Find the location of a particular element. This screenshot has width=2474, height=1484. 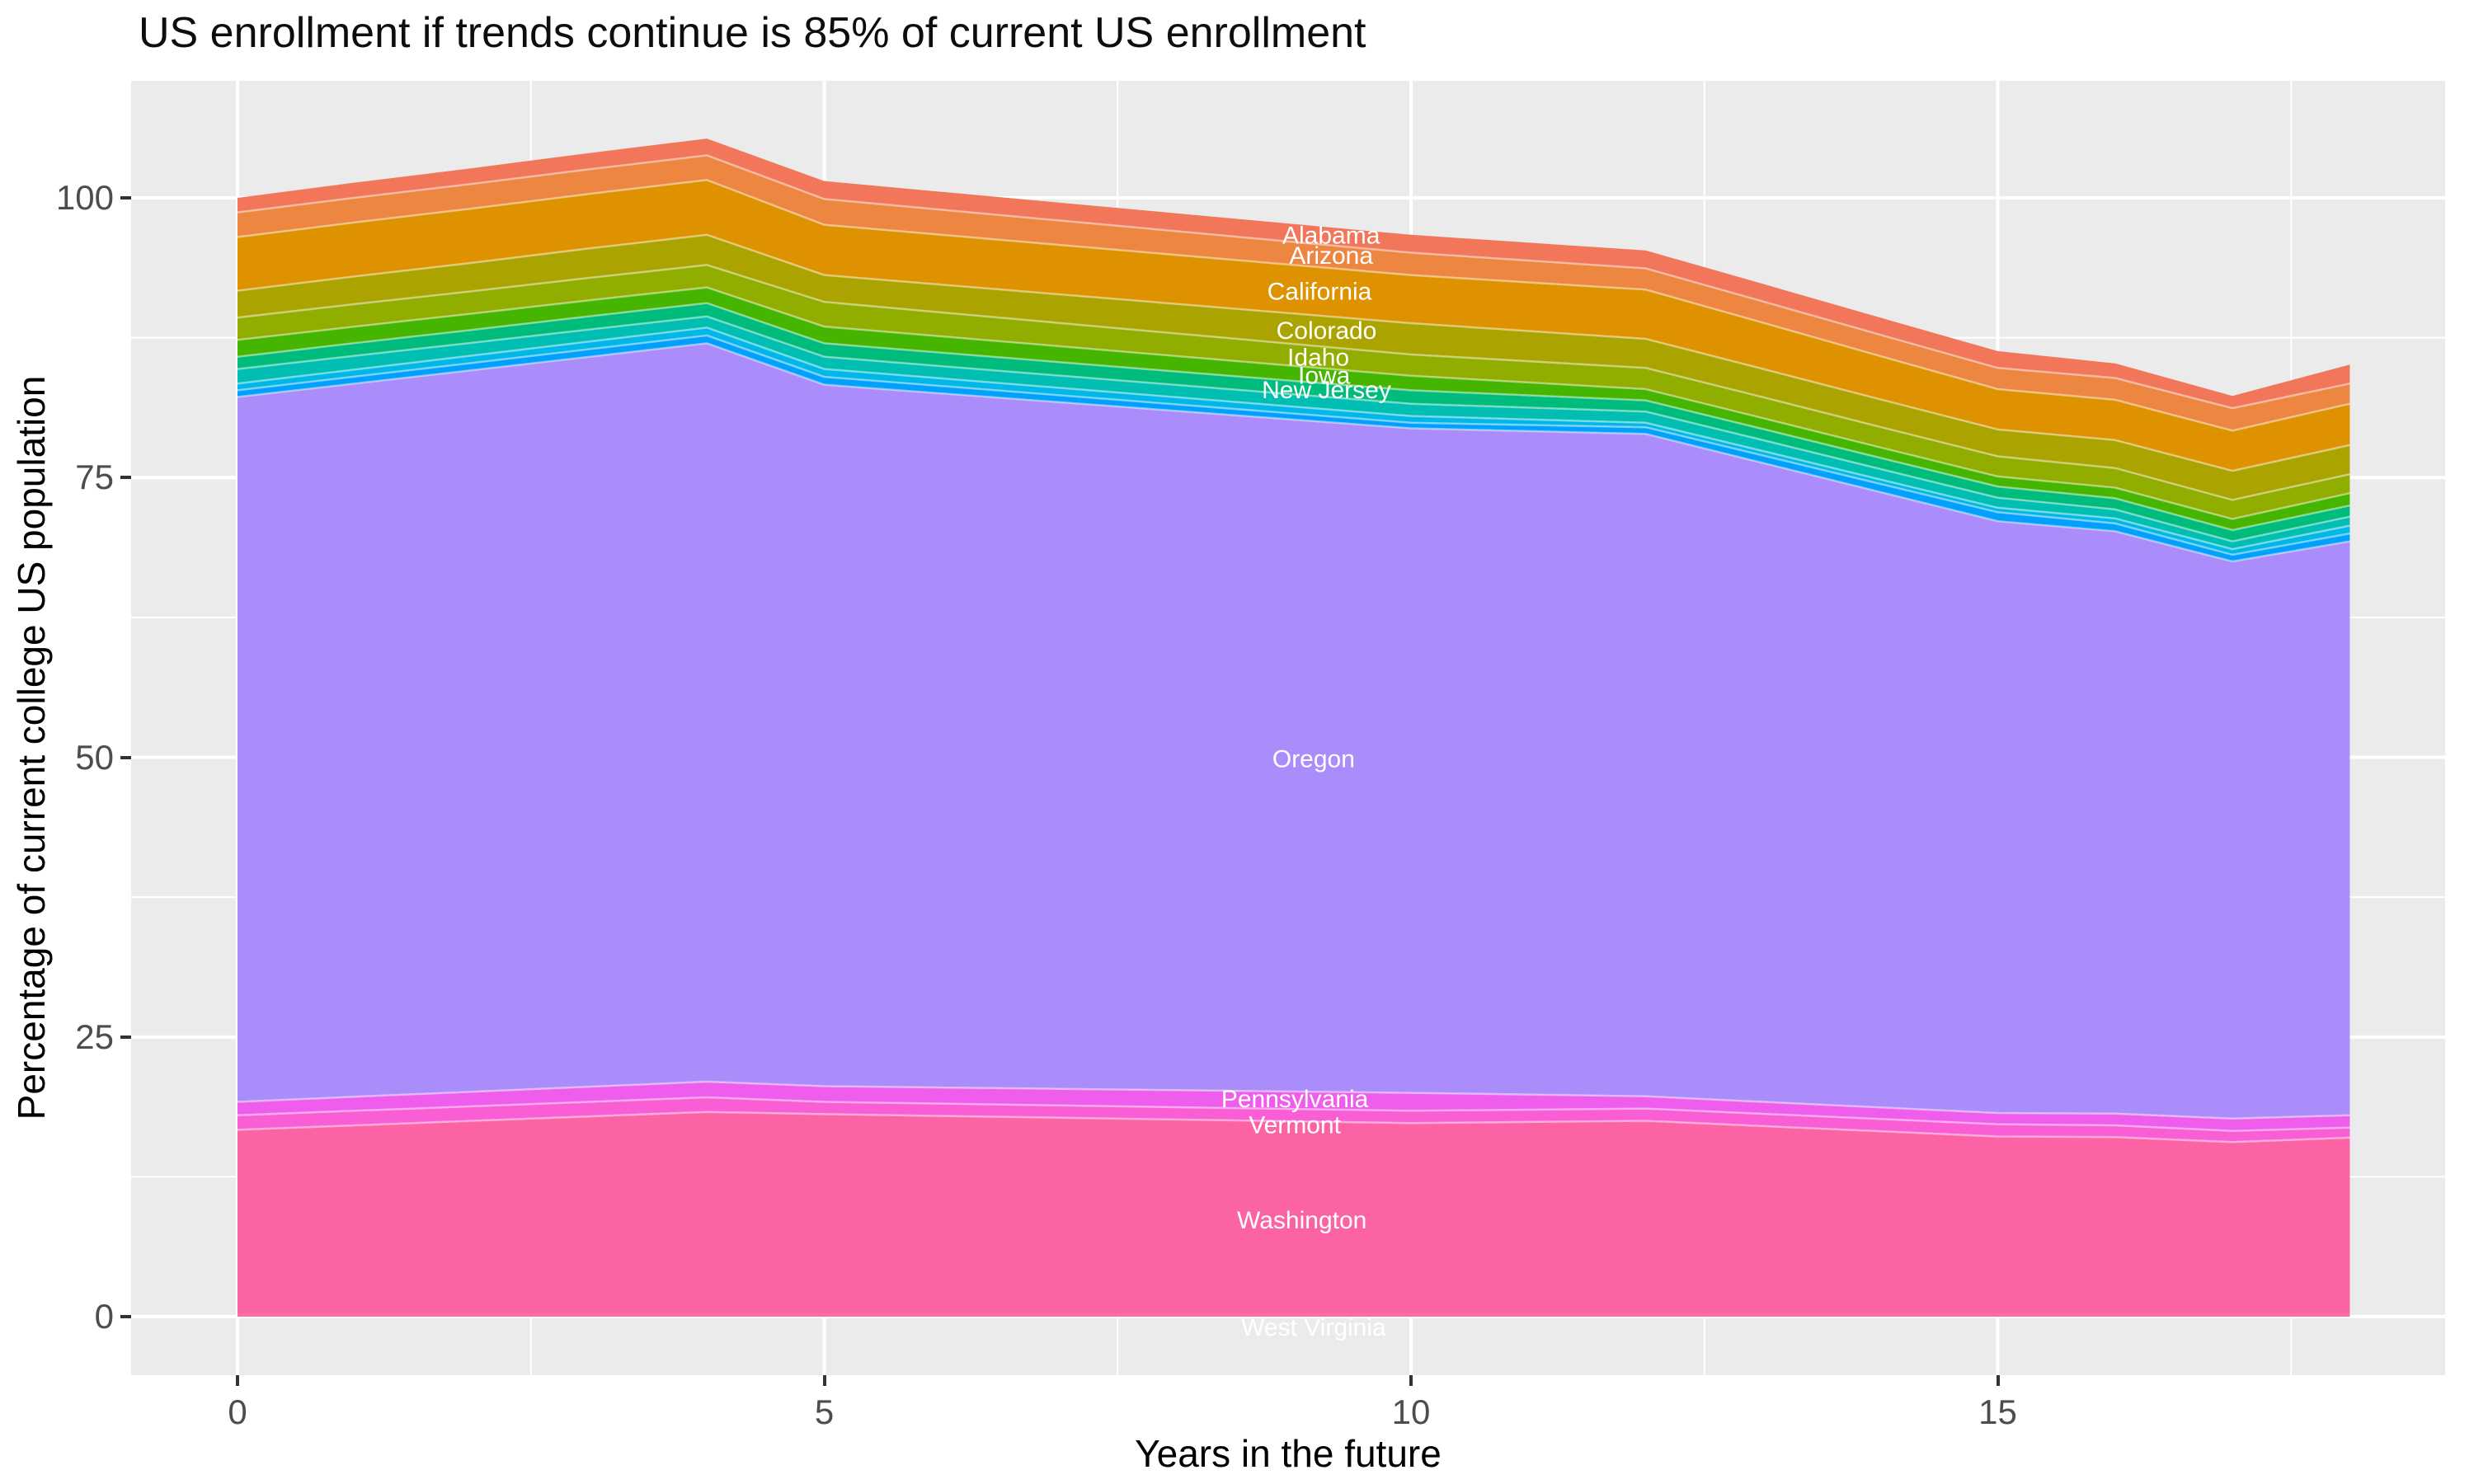

x-tick-label: 0 is located at coordinates (237, 1411).